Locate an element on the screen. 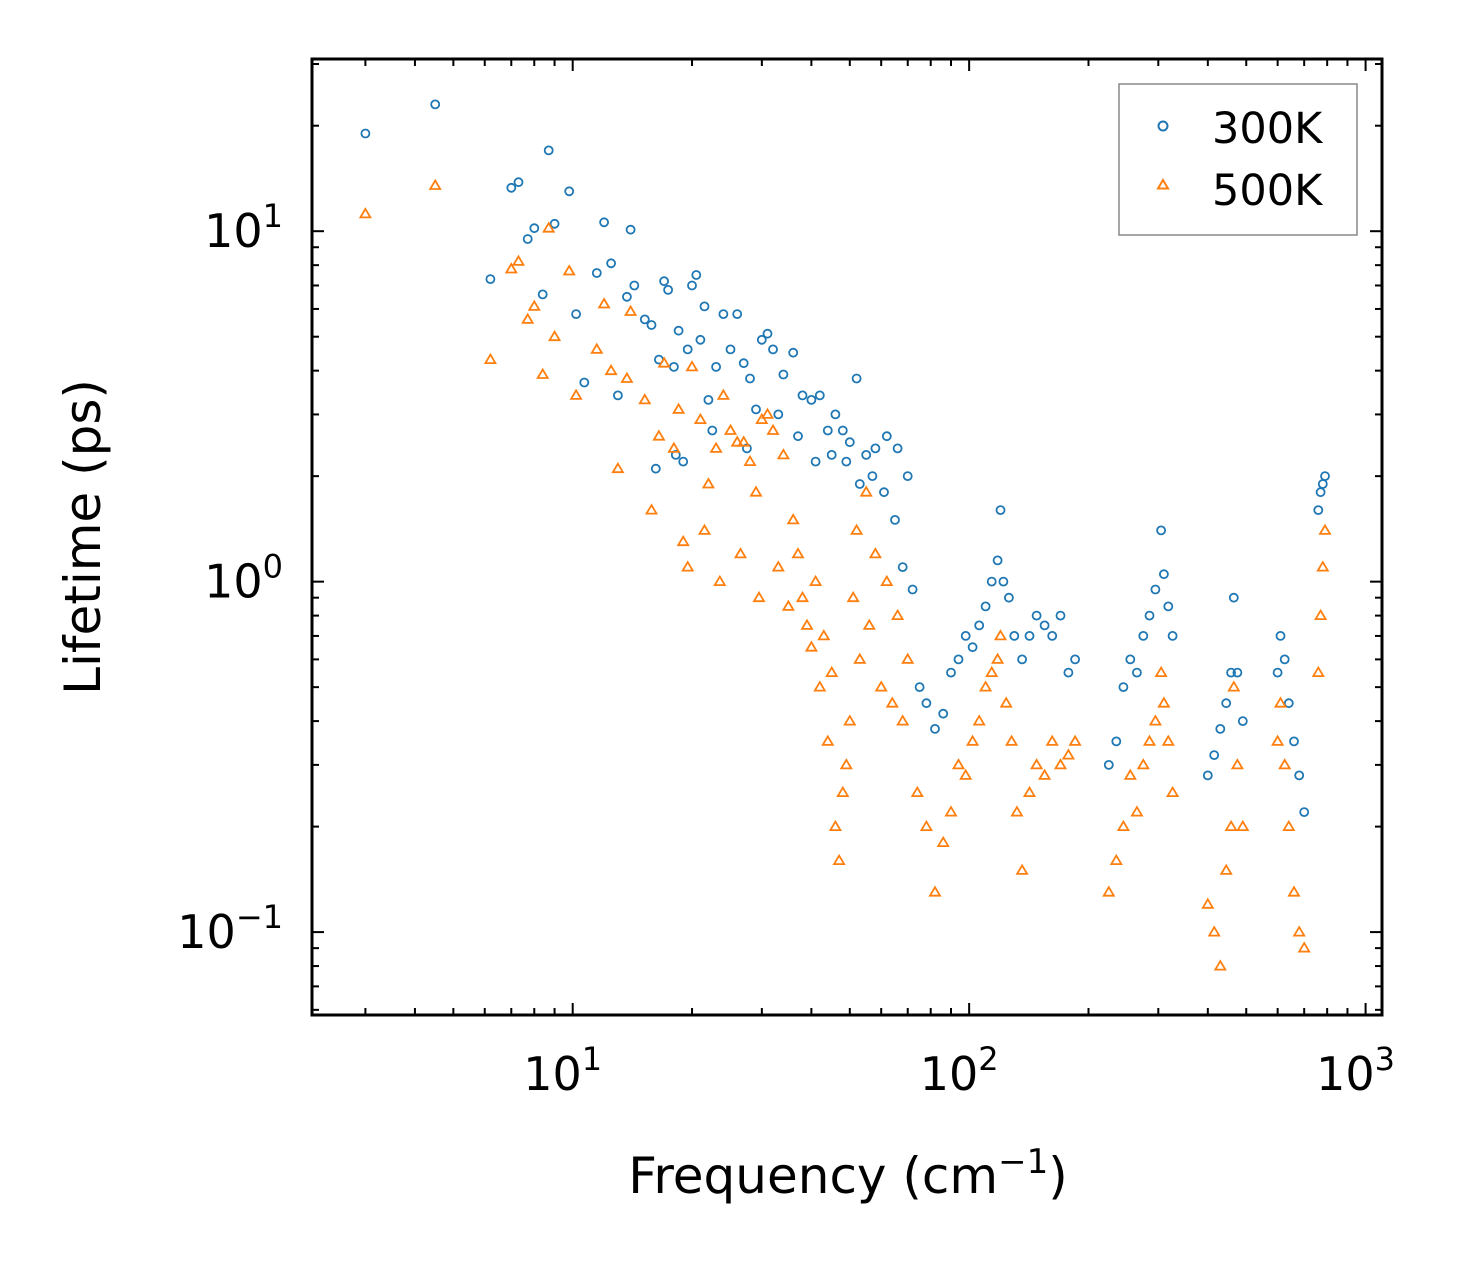 This screenshot has width=1468, height=1265. legend-marker-500k is located at coordinates (1163, 184).